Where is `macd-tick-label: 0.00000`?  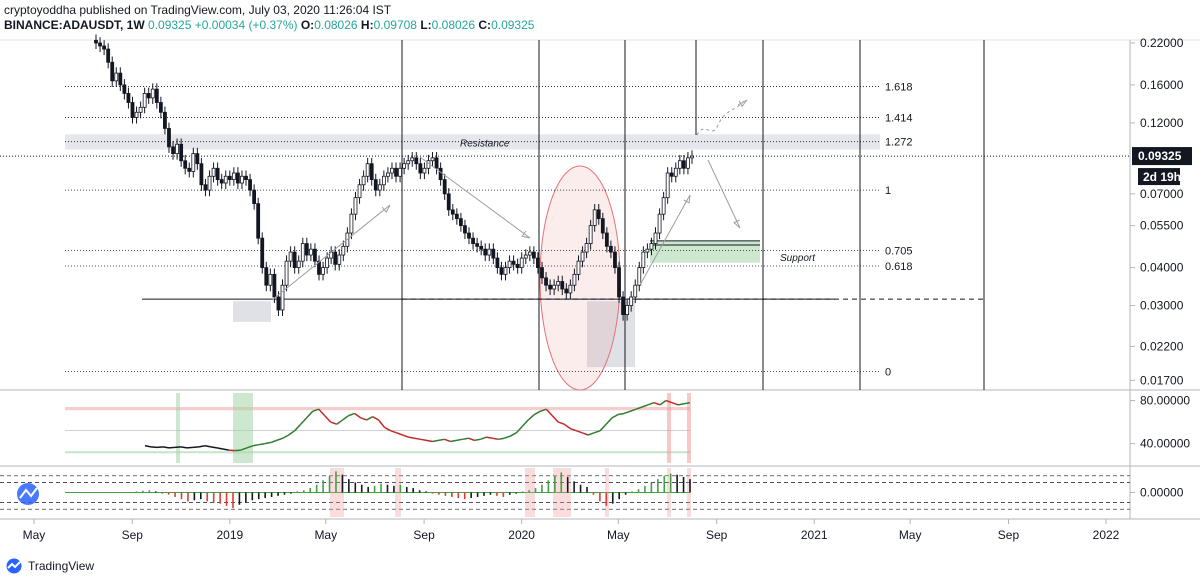 macd-tick-label: 0.00000 is located at coordinates (1162, 493).